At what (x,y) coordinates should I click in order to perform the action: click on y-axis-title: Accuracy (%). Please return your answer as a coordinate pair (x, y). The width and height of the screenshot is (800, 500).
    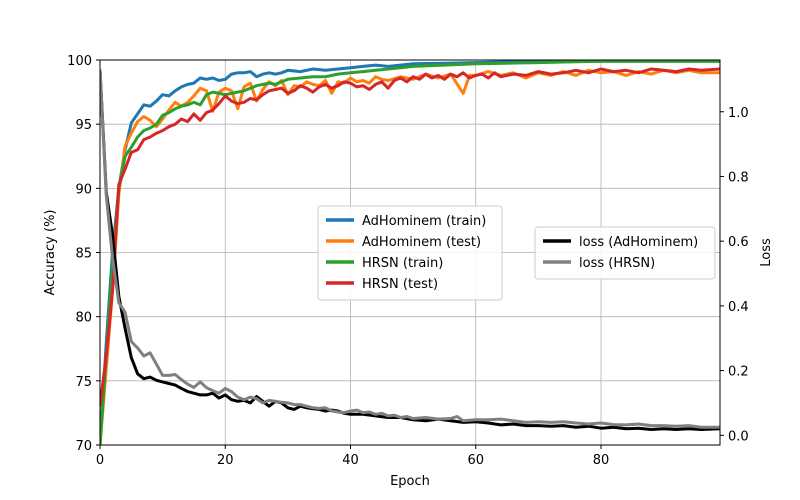
    Looking at the image, I should click on (50, 253).